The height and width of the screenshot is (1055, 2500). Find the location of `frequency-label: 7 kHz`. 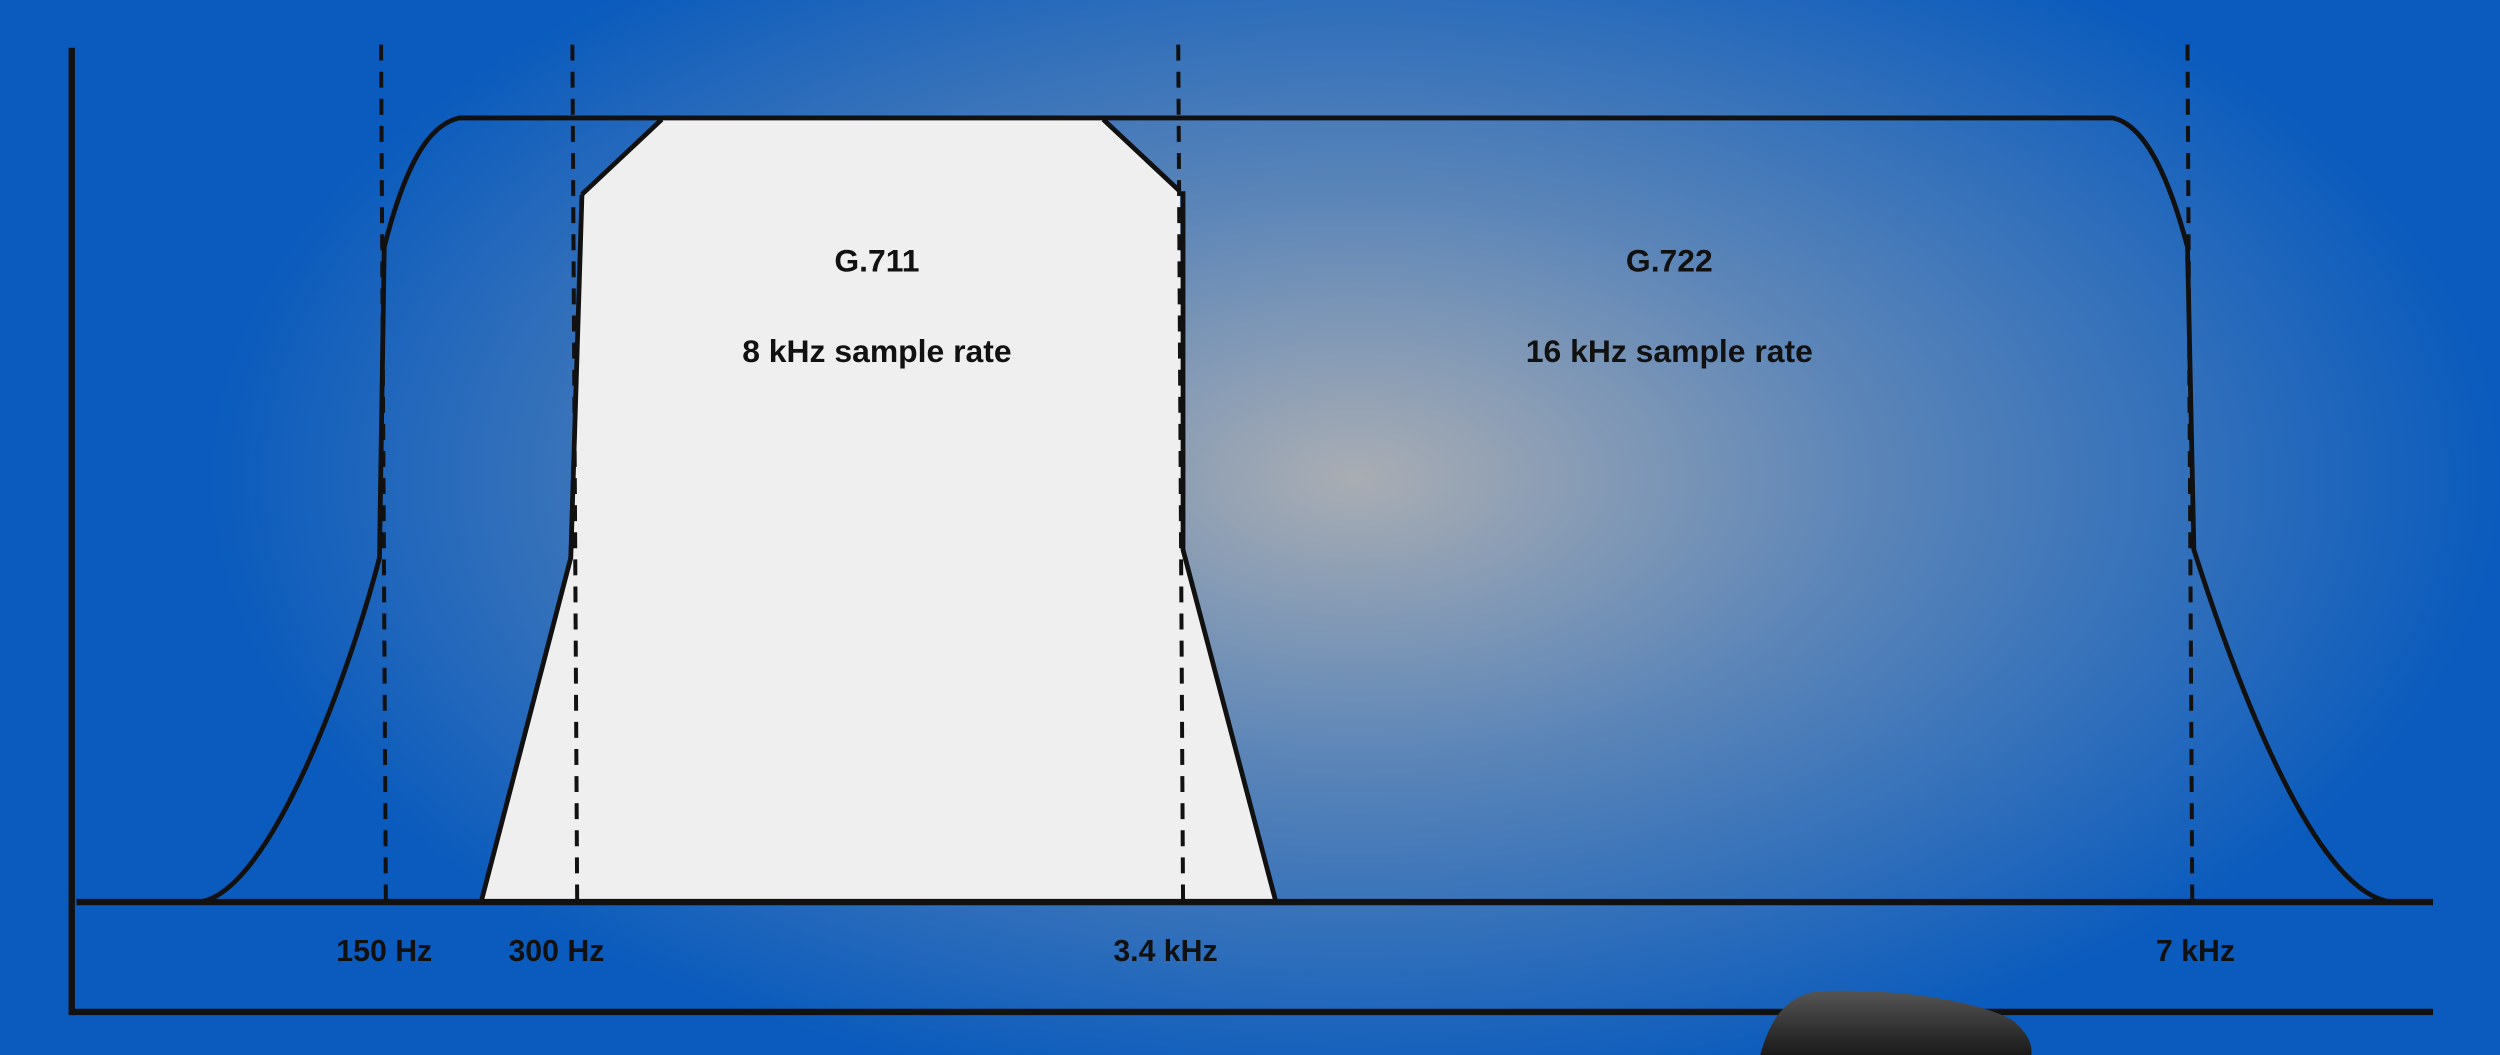

frequency-label: 7 kHz is located at coordinates (2195, 951).